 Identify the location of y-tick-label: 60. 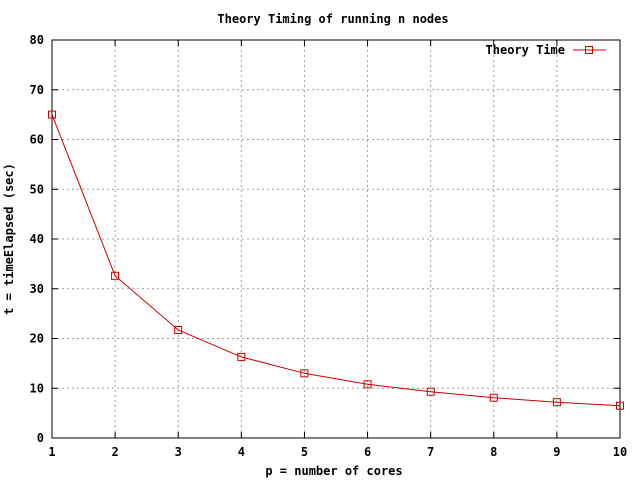
(37, 140).